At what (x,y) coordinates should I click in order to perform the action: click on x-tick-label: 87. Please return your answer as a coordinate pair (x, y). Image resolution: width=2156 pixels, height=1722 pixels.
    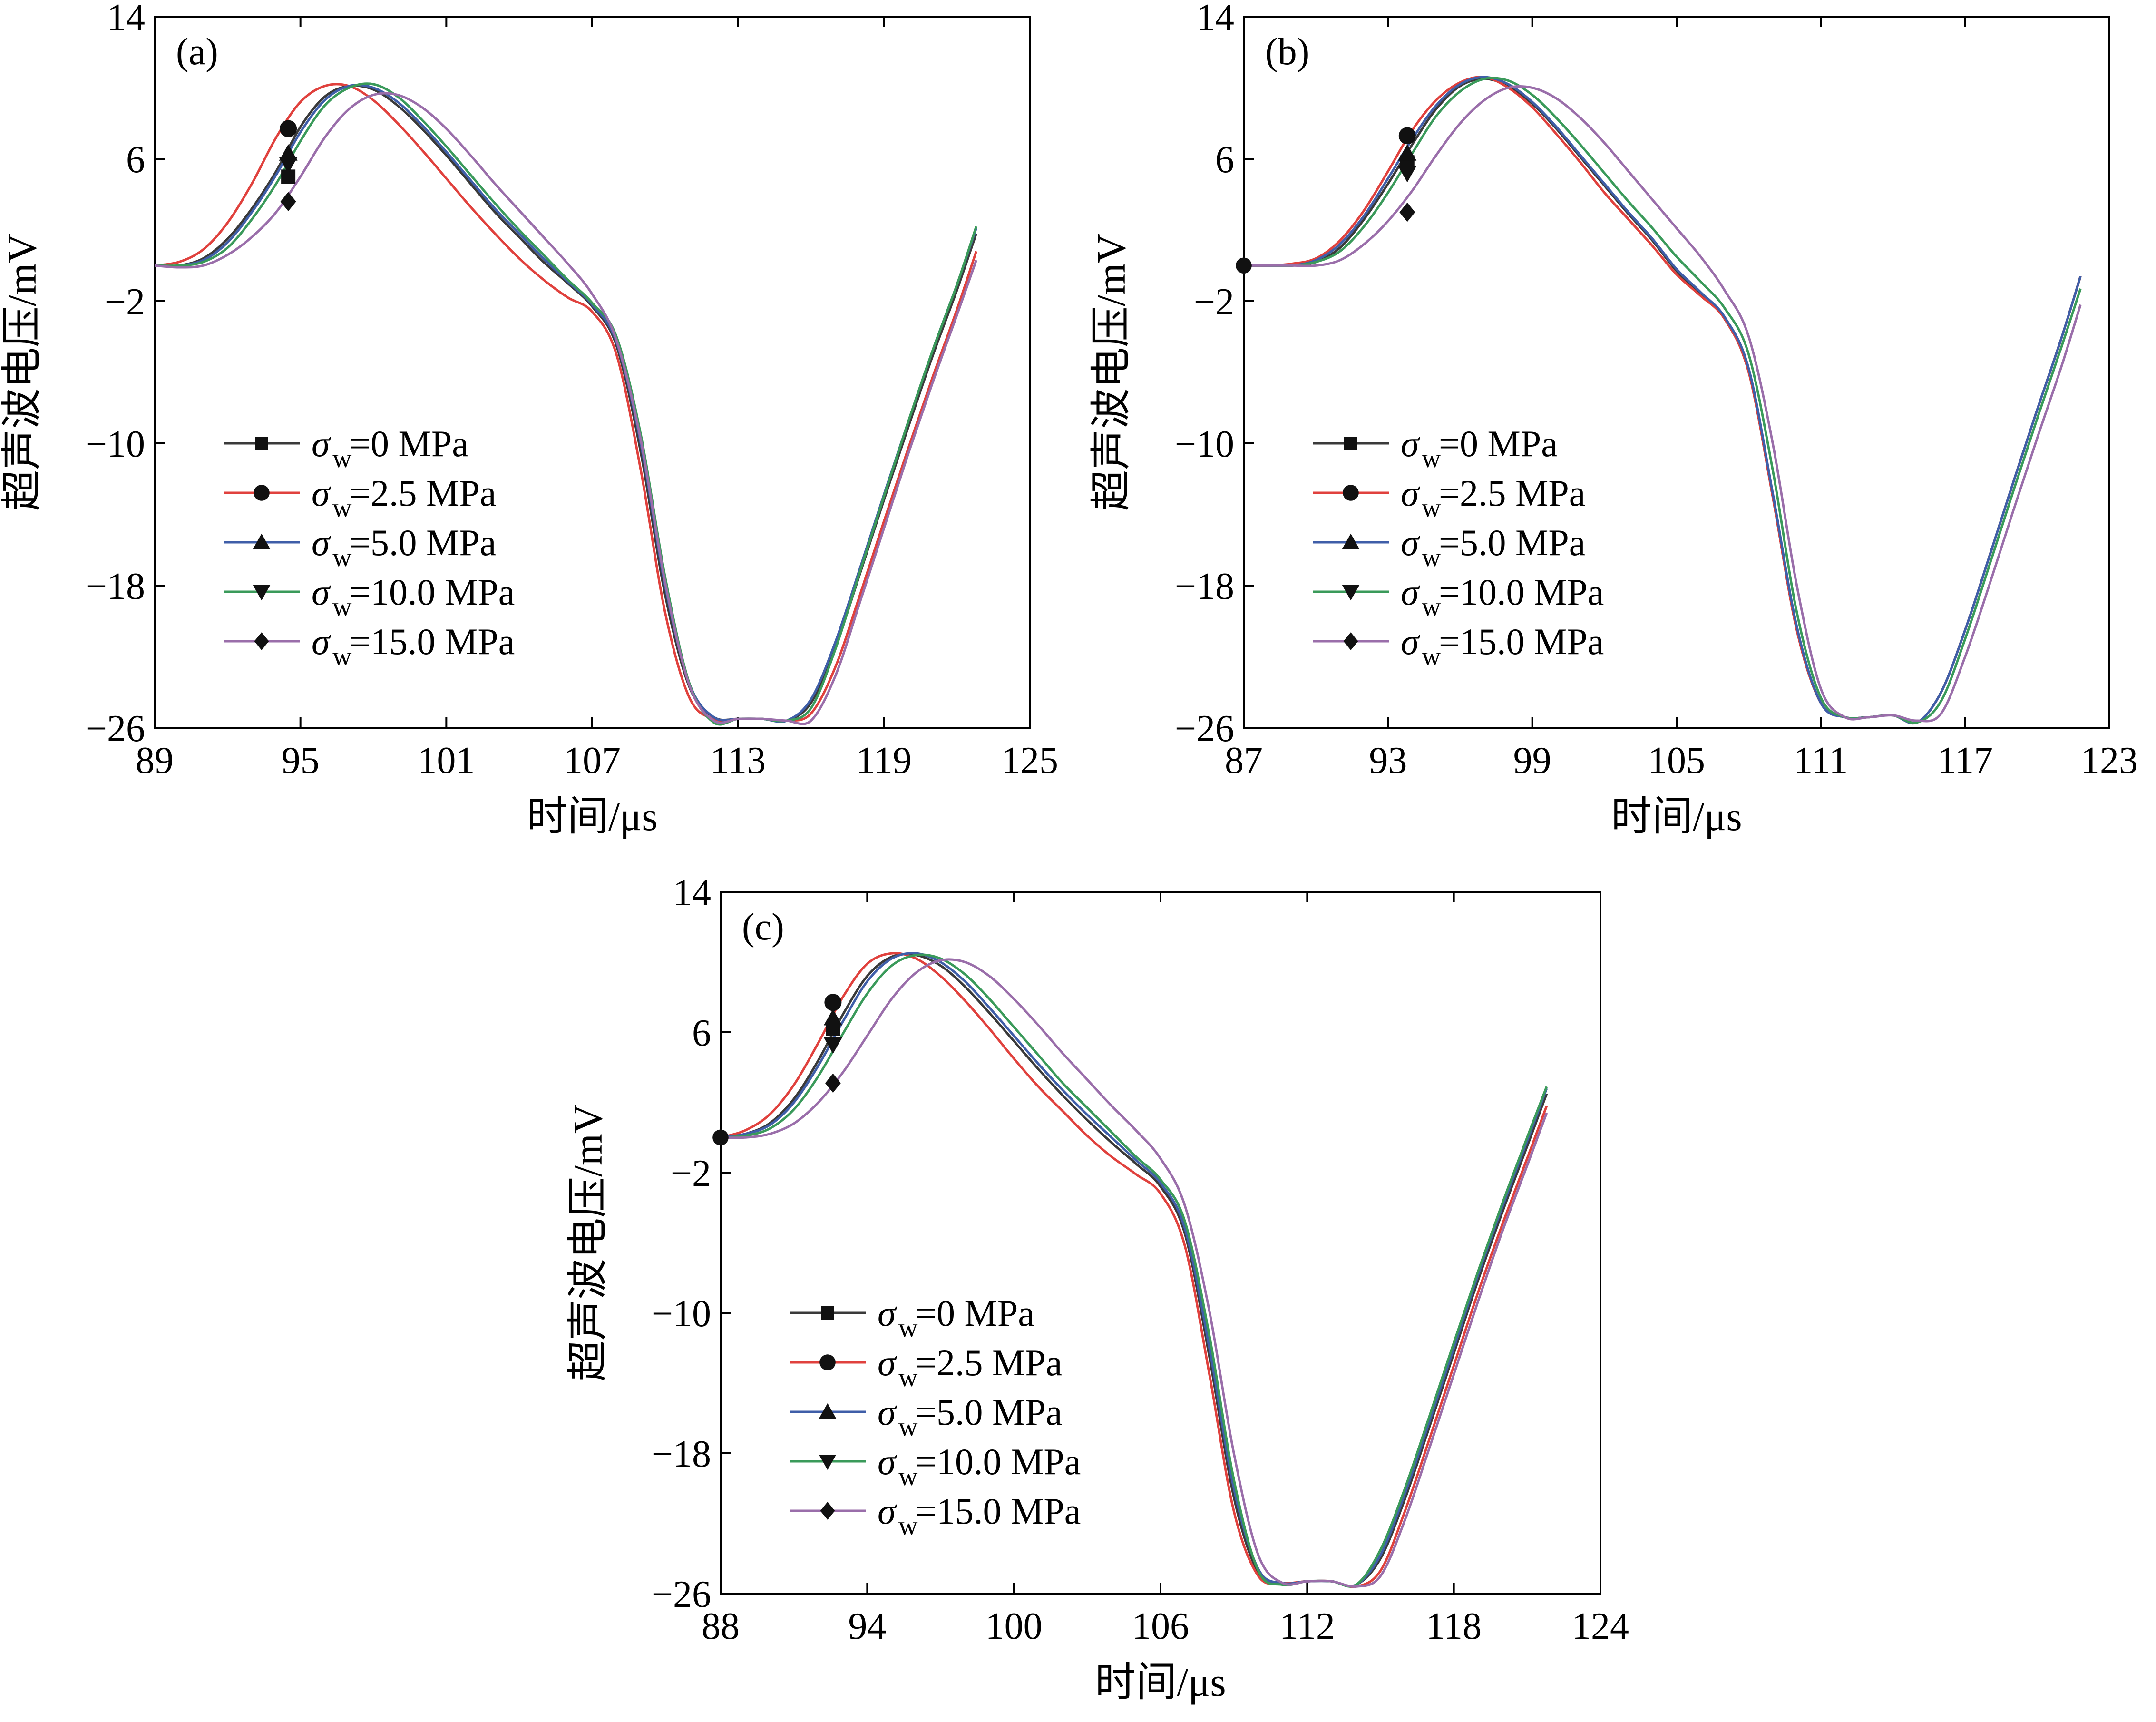
    Looking at the image, I should click on (1244, 761).